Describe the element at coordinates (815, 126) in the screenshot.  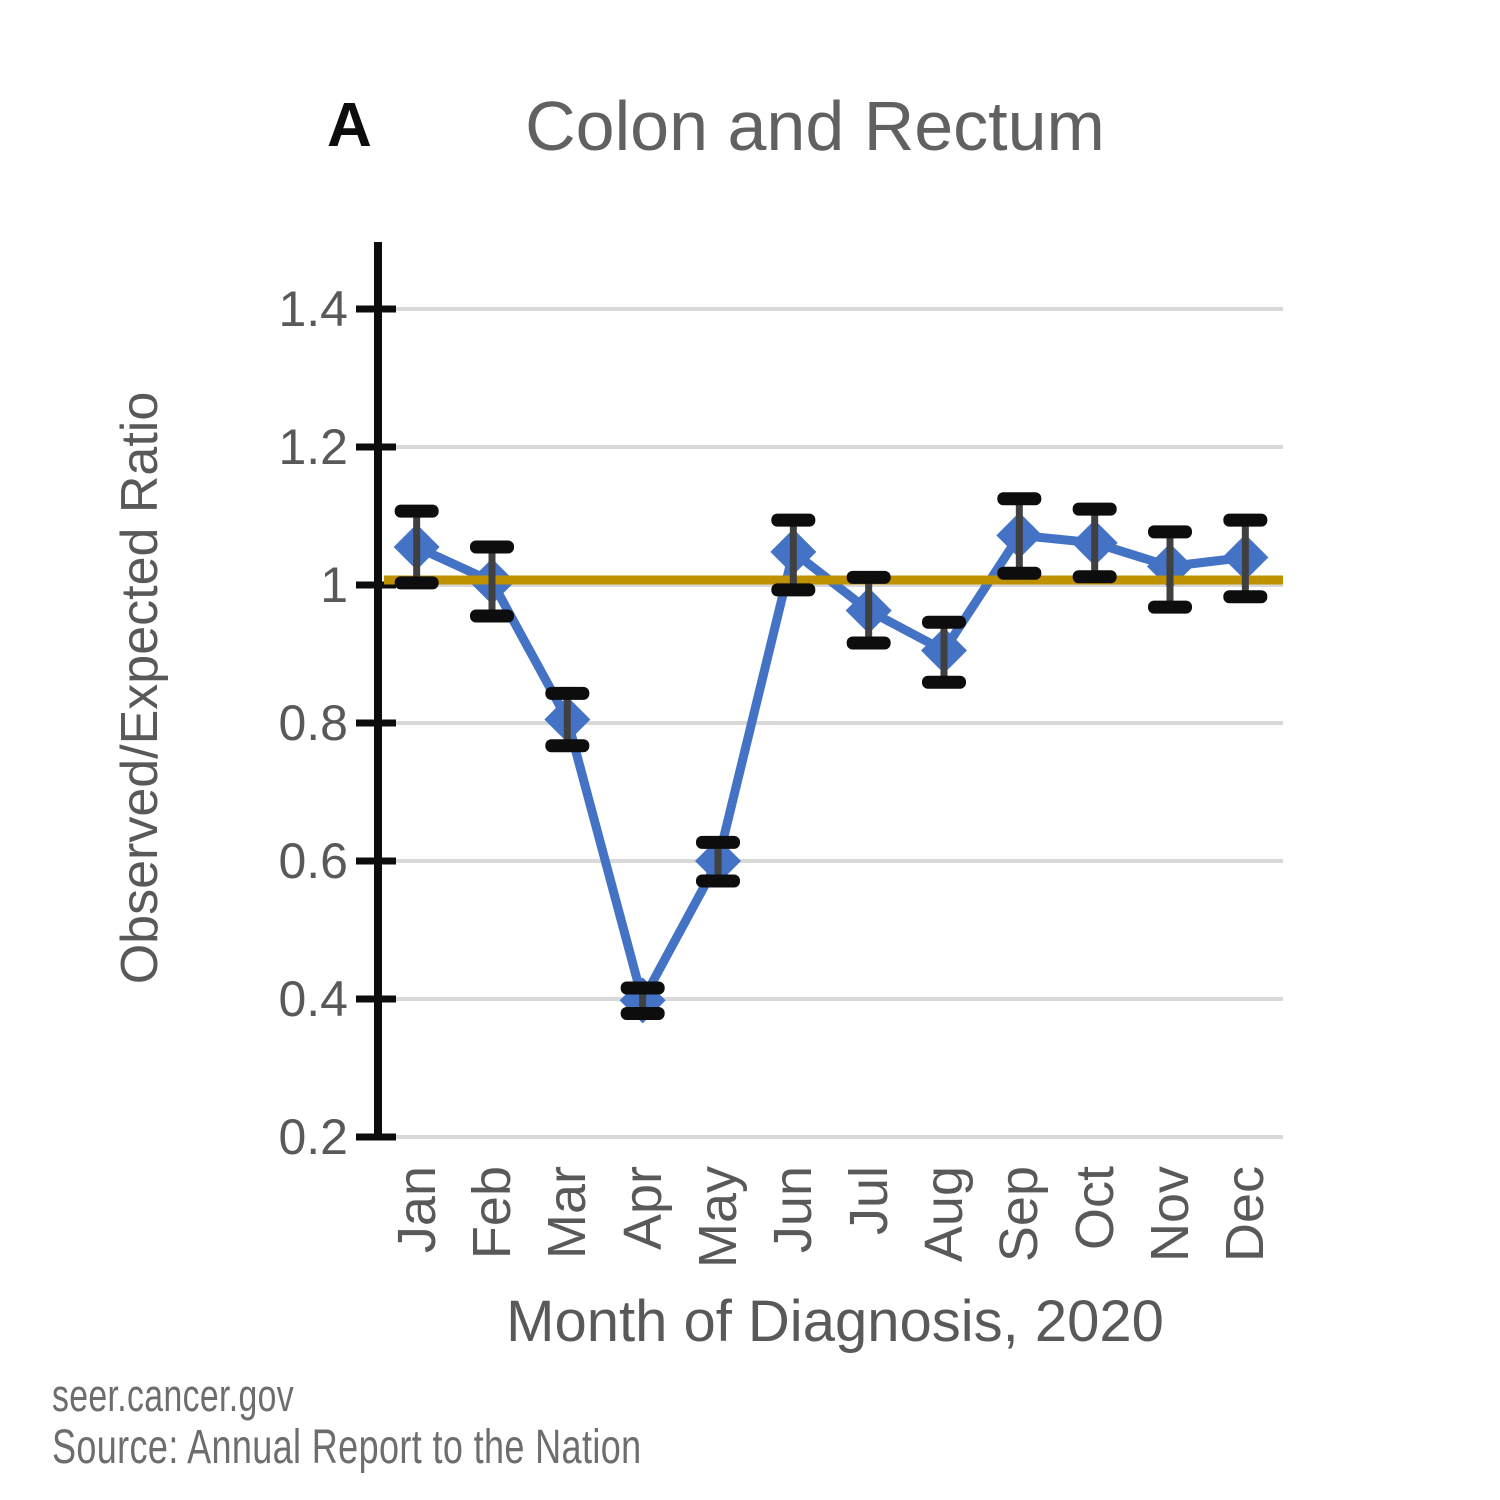
I see `chart-title: Colon and Rectum` at that location.